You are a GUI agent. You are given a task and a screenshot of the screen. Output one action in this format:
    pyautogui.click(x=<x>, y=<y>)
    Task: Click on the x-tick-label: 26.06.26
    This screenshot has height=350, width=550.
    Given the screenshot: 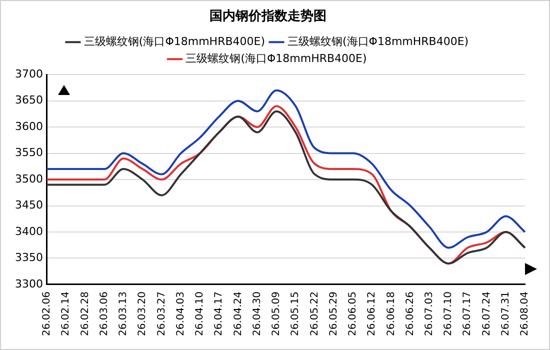 What is the action you would take?
    pyautogui.click(x=410, y=313)
    